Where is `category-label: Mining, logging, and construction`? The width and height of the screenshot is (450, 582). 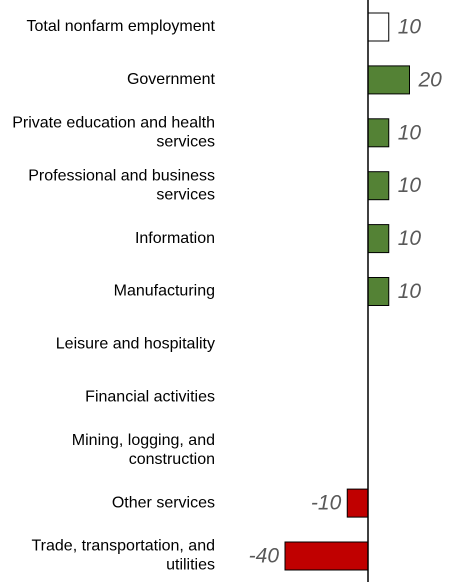 category-label: Mining, logging, and construction is located at coordinates (143, 450).